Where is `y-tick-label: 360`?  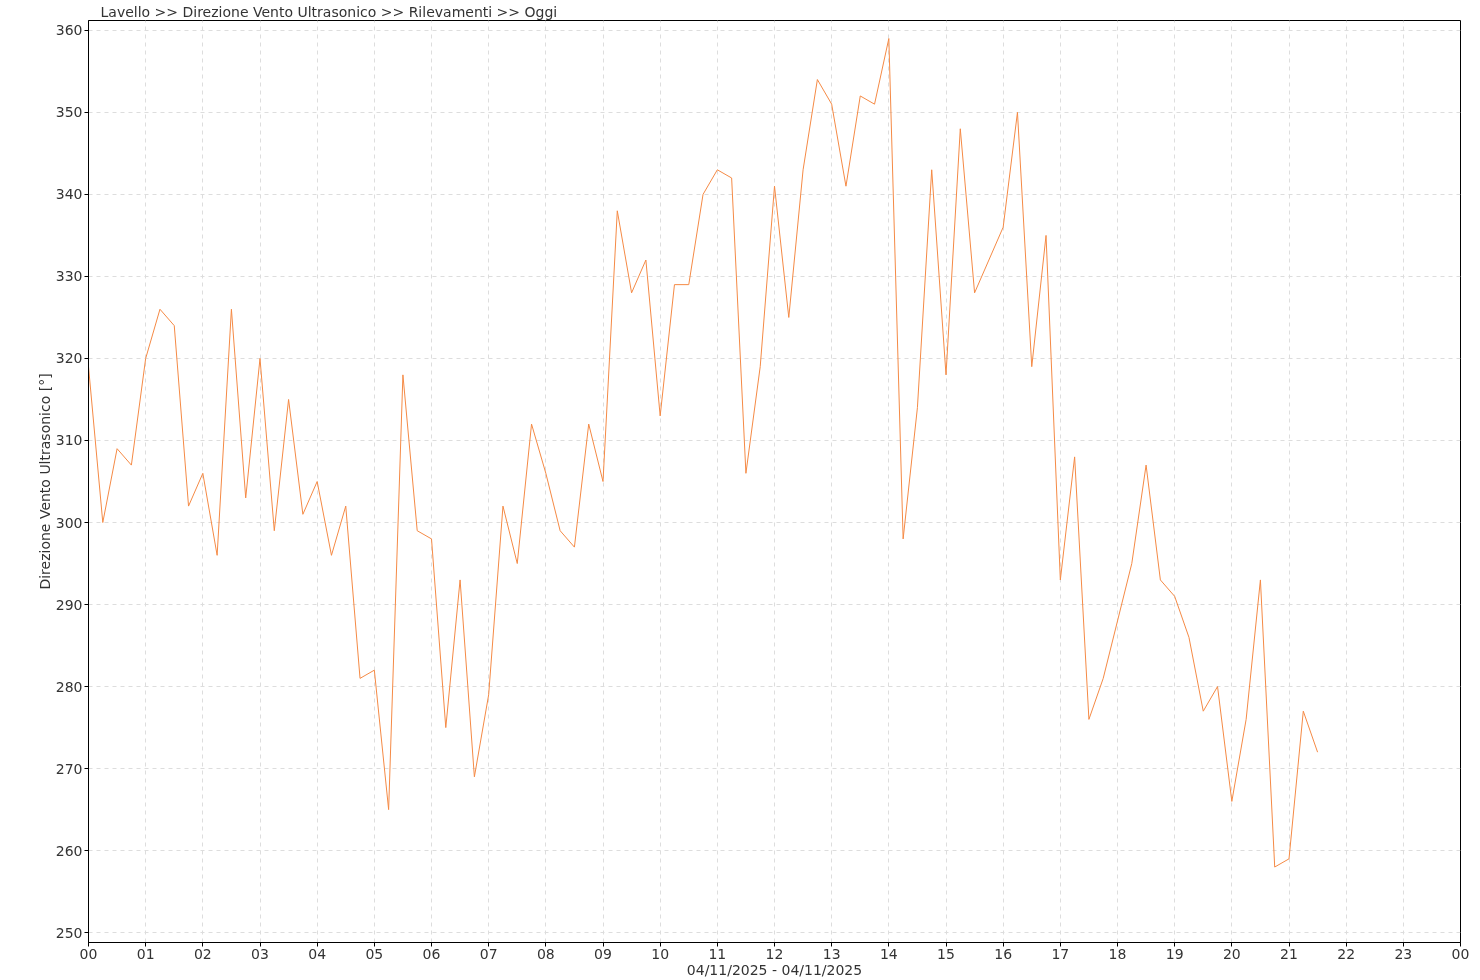
y-tick-label: 360 is located at coordinates (69, 30).